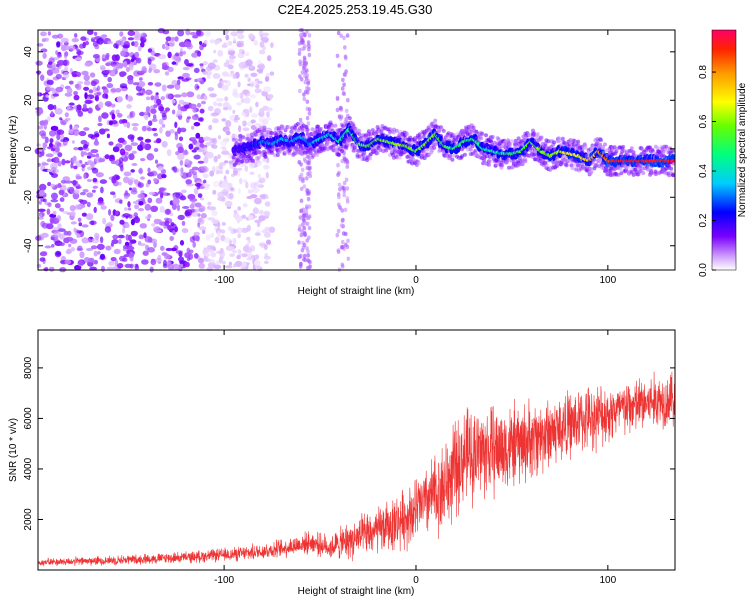 The image size is (750, 600). I want to click on spectrogram-y-label: Frequency (Hz), so click(13, 150).